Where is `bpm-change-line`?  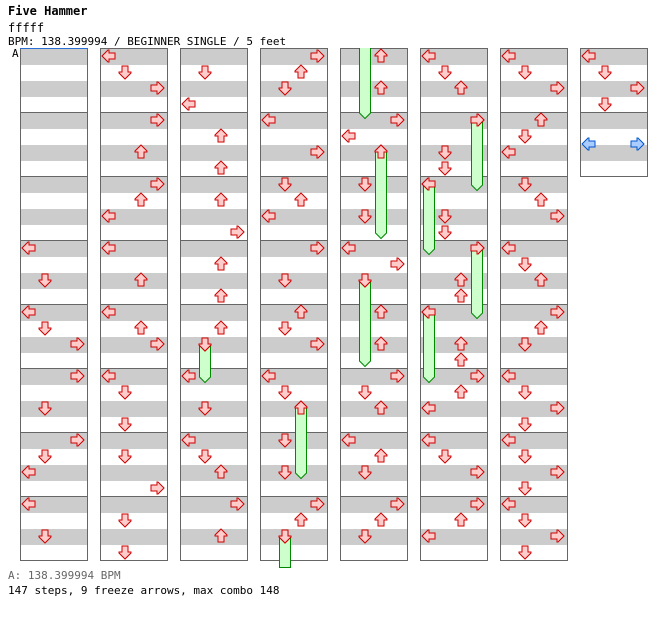 bpm-change-line is located at coordinates (54, 48).